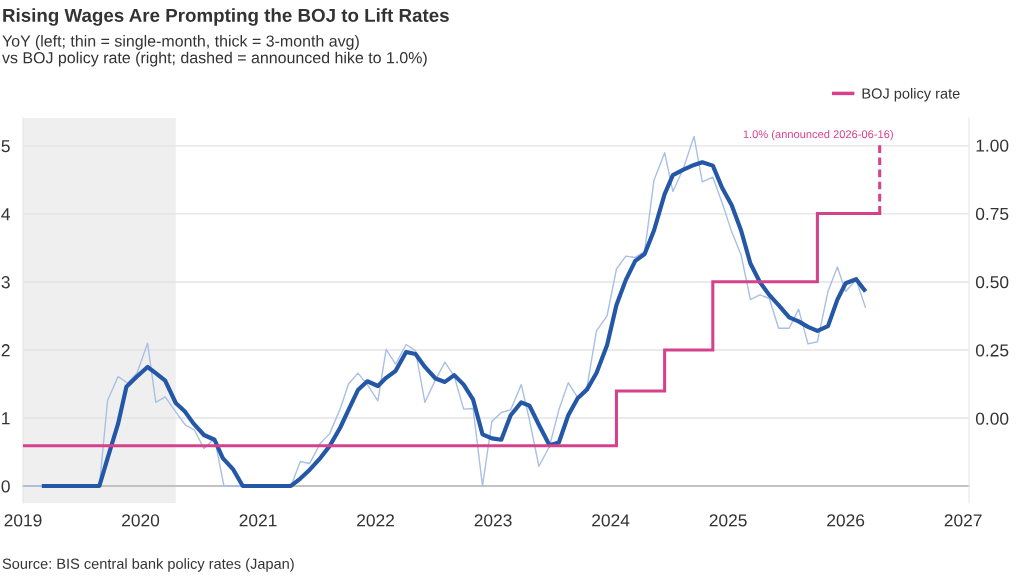 Image resolution: width=1024 pixels, height=585 pixels. I want to click on x-tick-label: 2023, so click(493, 520).